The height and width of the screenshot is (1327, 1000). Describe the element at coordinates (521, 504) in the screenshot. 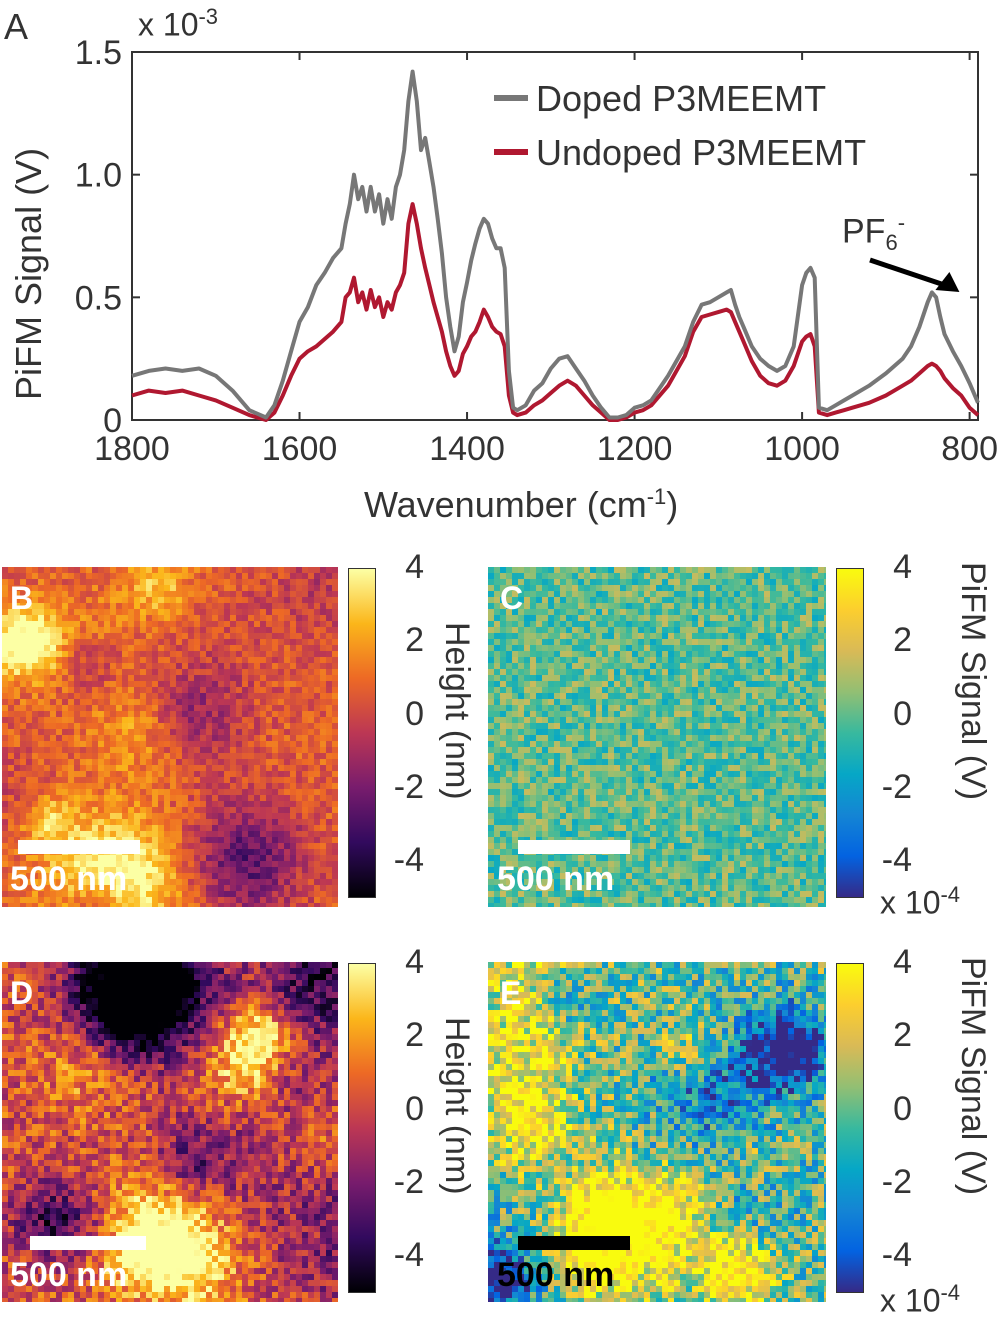

I see `x-axis-label: Wavenumber (cm-1)` at that location.